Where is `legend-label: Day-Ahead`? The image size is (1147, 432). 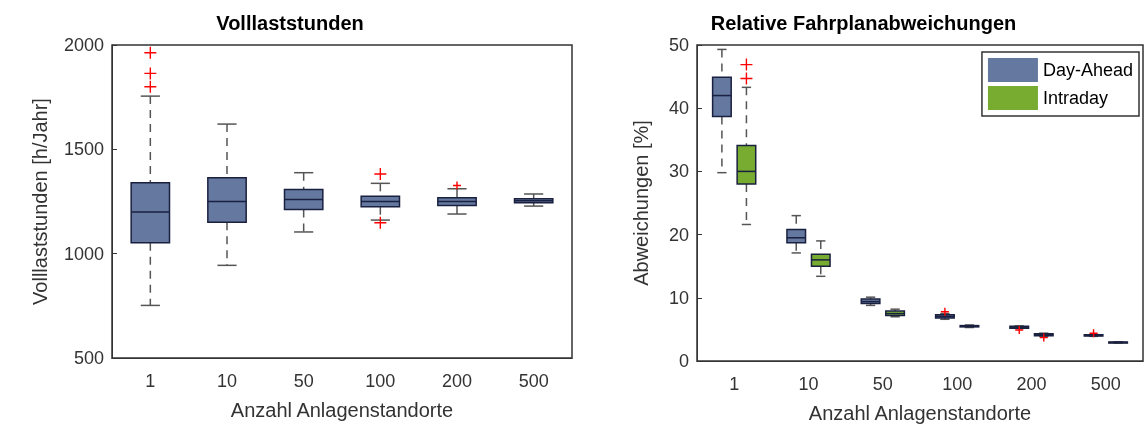
legend-label: Day-Ahead is located at coordinates (1088, 70).